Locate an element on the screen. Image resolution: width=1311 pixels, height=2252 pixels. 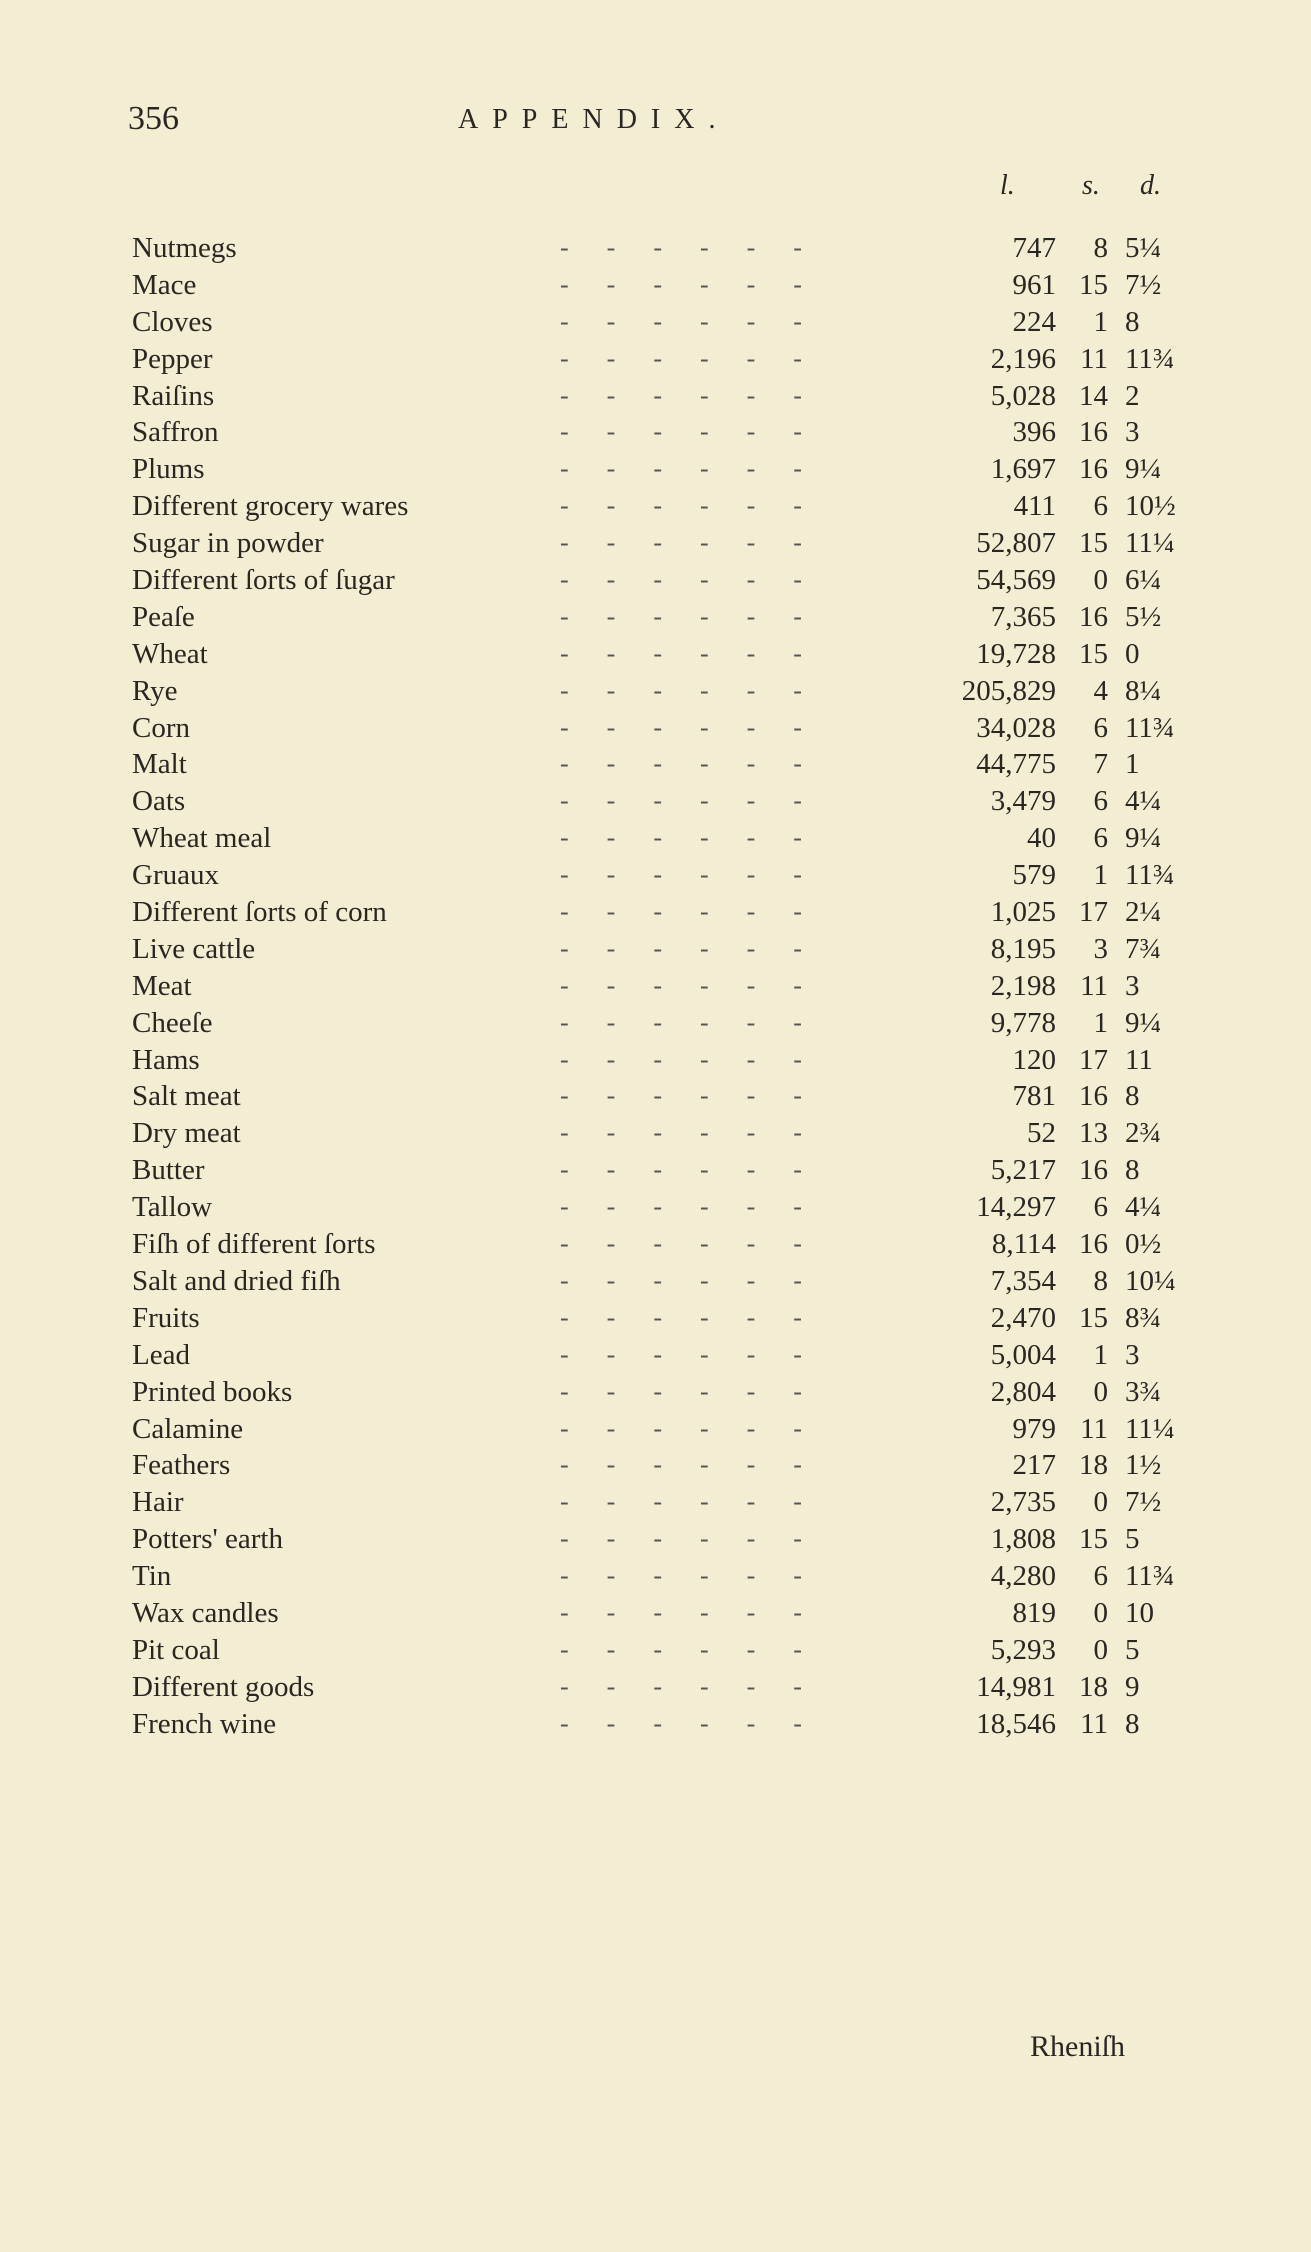
table-row: Sugar in powder 52,807 15 11¼ ------ is located at coordinates (655, 543).